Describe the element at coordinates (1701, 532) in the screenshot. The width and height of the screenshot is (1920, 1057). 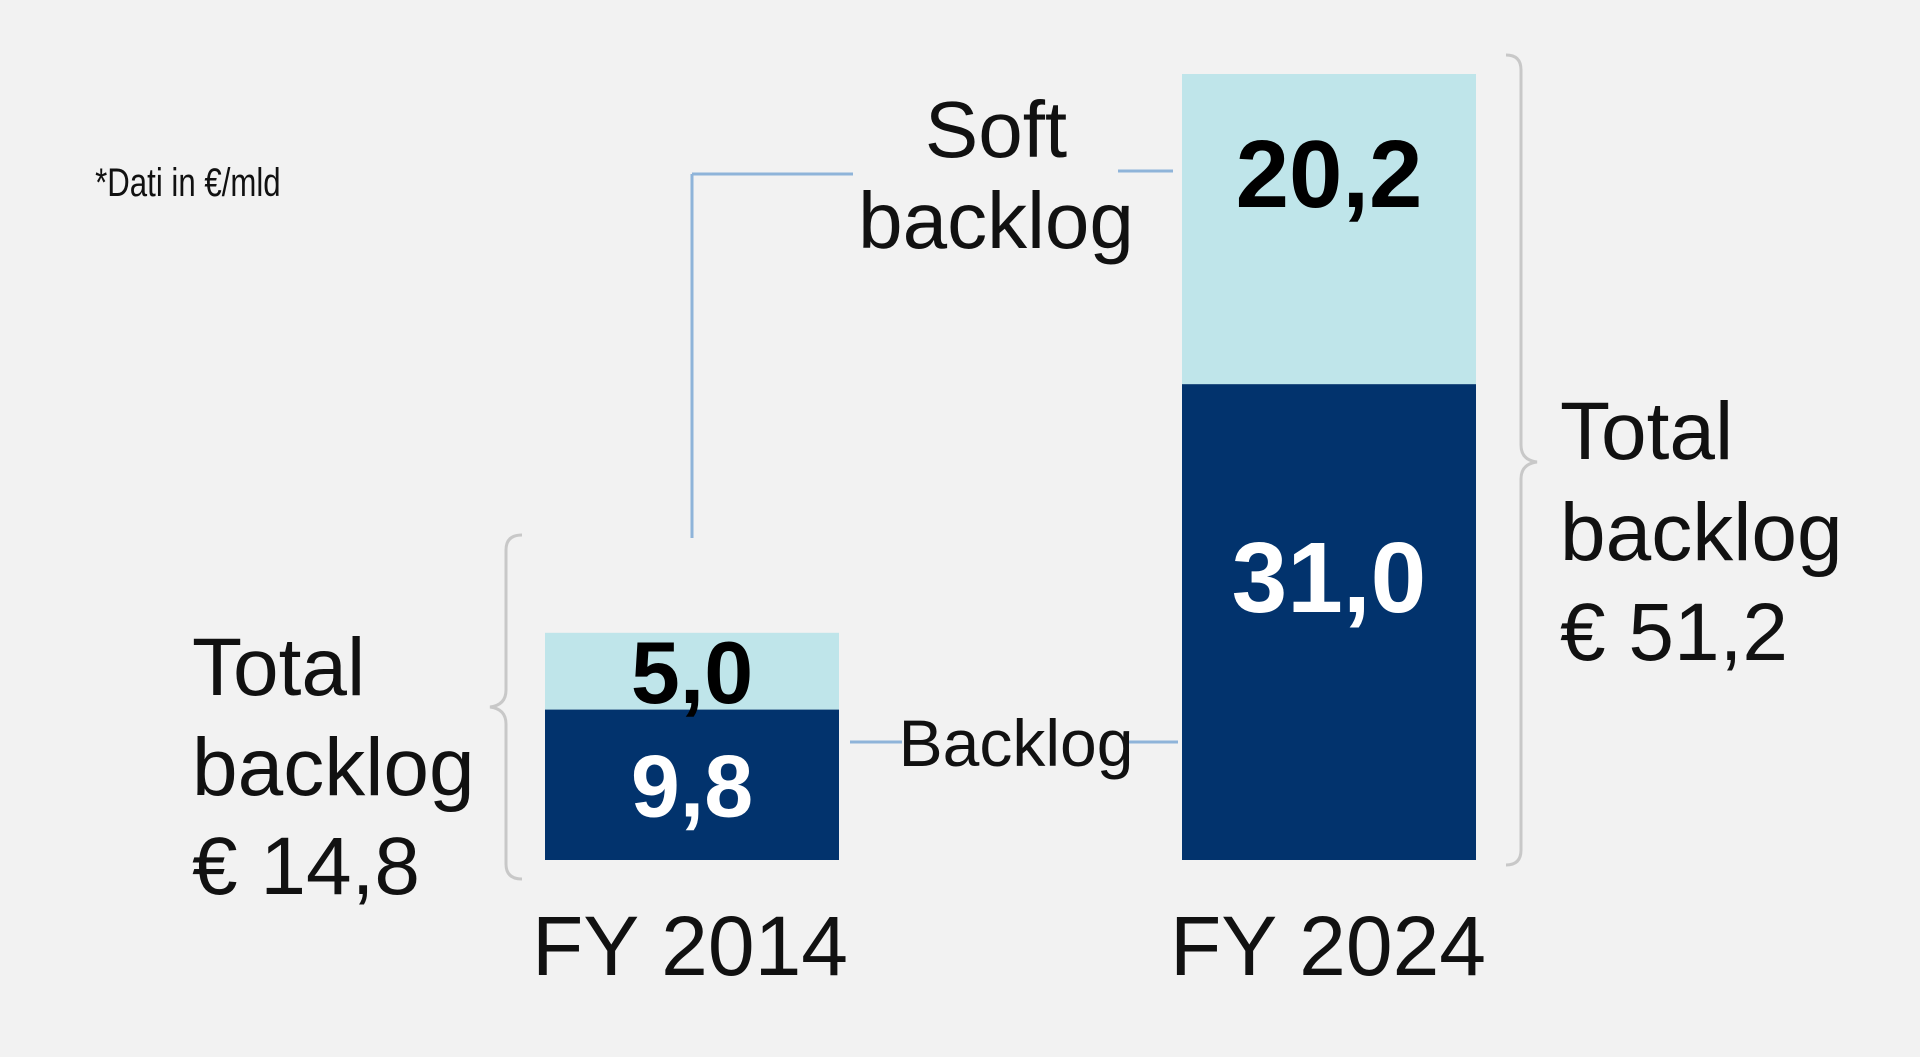
I see `total-label-fy2024-line2: backlog` at that location.